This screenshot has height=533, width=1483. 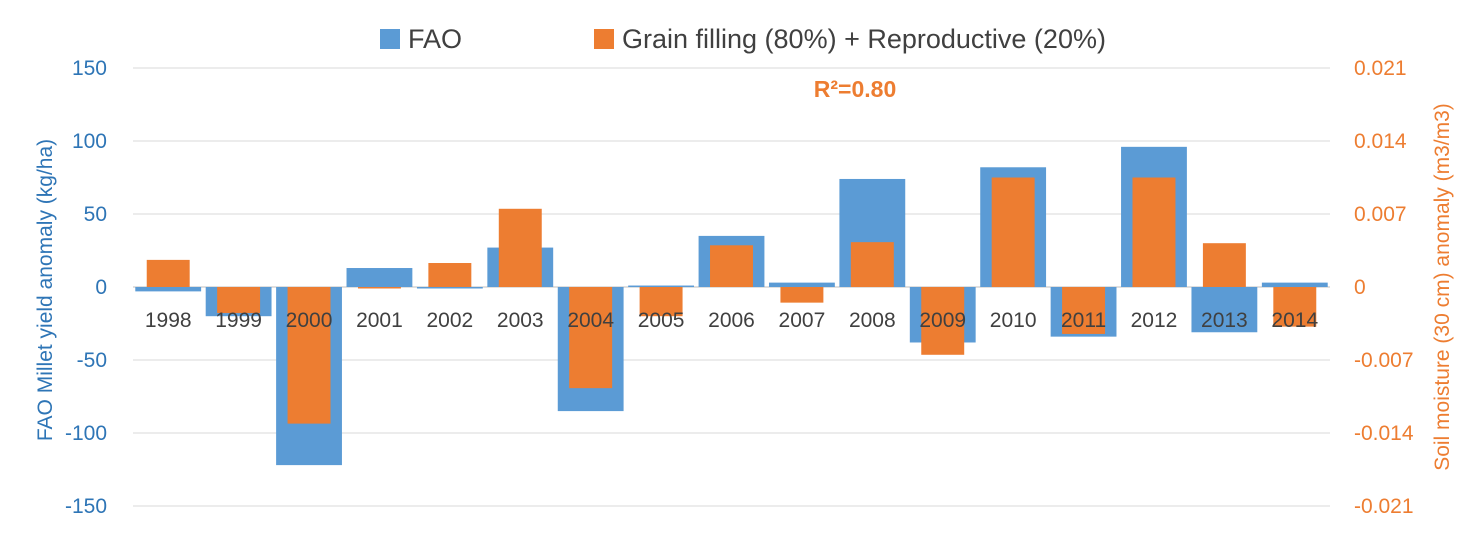 I want to click on right-axis-ticks: 0.021 0.014 0.007 0 -0.007 -0.014 -0.021, so click(x=1384, y=287).